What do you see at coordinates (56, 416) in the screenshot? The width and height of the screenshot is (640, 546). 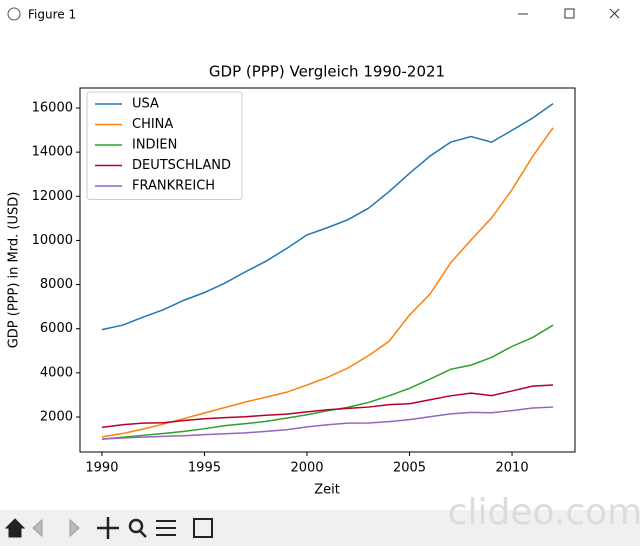 I see `y-tick-label: 2000` at bounding box center [56, 416].